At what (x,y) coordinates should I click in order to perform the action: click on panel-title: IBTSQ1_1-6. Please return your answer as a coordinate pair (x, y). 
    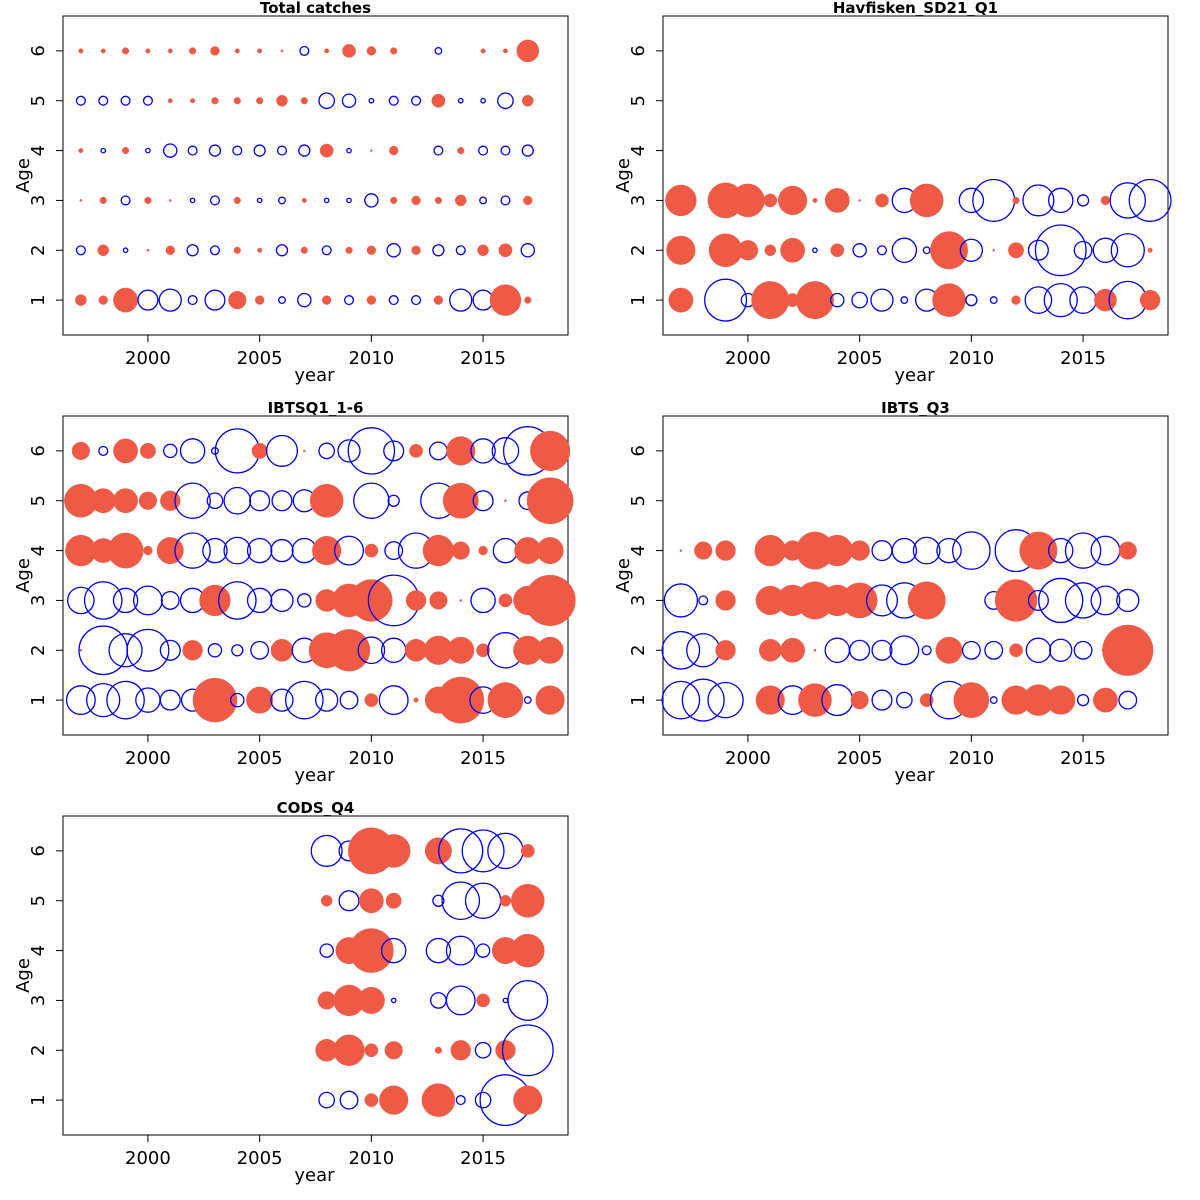
    Looking at the image, I should click on (316, 408).